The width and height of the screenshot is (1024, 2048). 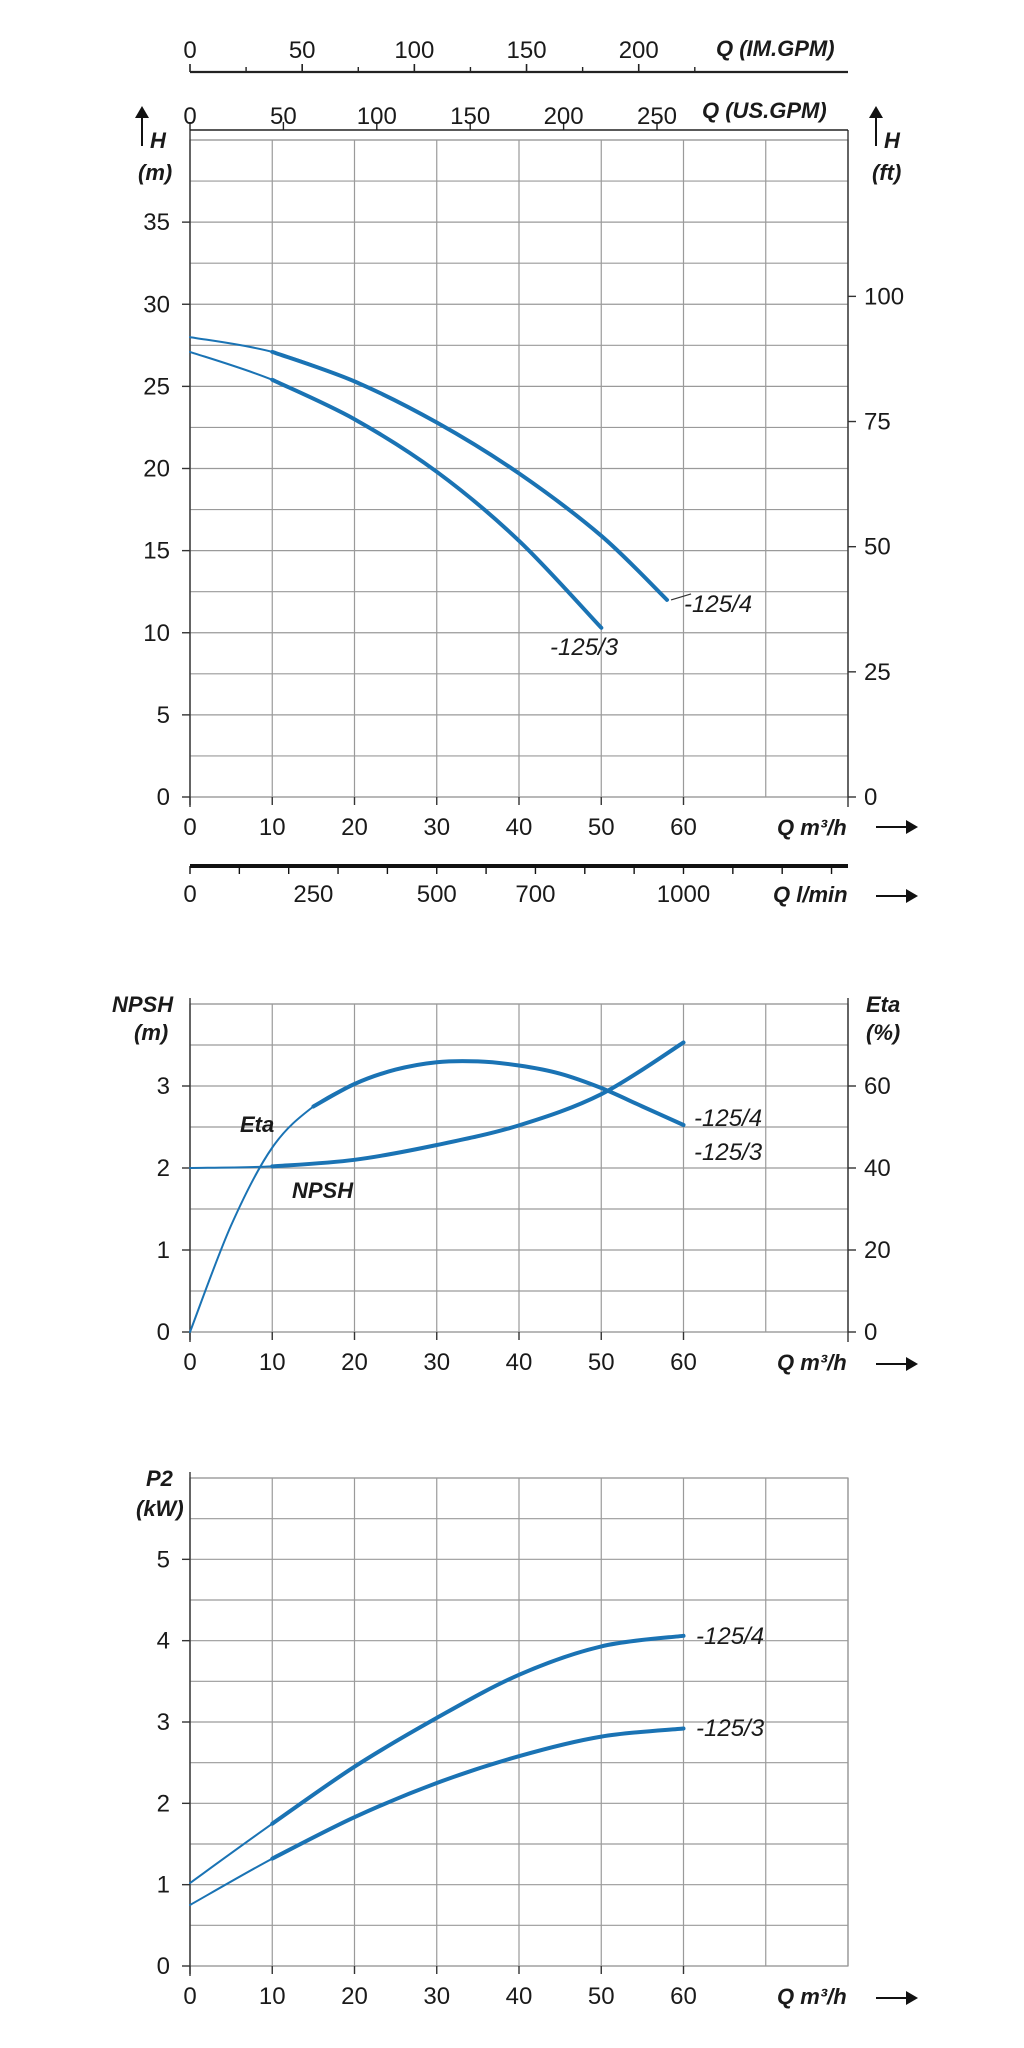 I want to click on top-us-tick-label: 100, so click(x=377, y=116).